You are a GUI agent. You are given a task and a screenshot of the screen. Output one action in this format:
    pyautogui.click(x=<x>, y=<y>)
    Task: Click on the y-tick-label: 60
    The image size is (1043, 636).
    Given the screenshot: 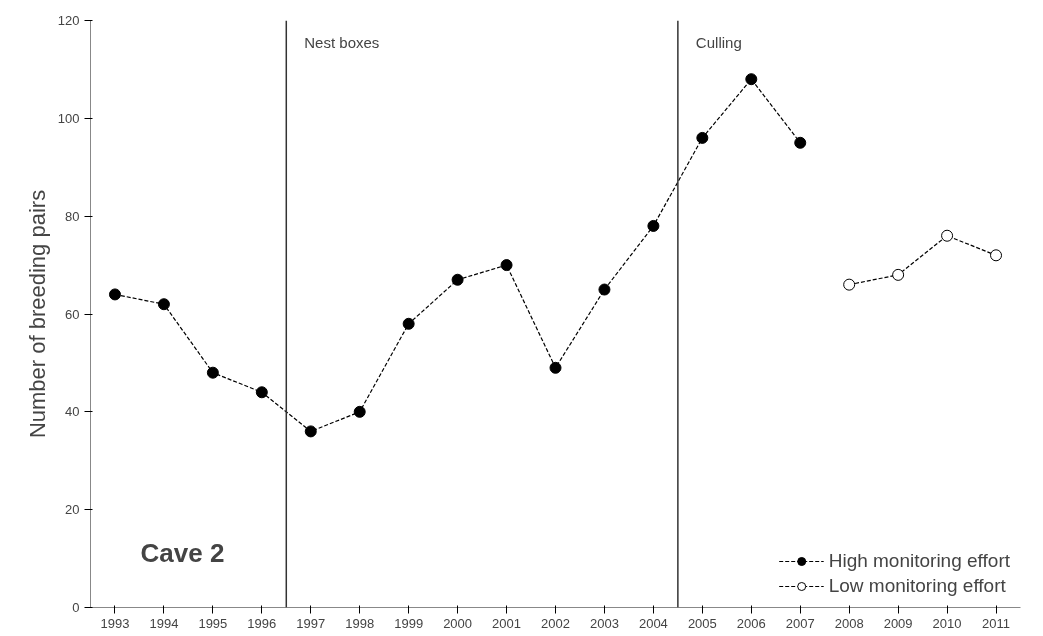 What is the action you would take?
    pyautogui.click(x=72, y=314)
    